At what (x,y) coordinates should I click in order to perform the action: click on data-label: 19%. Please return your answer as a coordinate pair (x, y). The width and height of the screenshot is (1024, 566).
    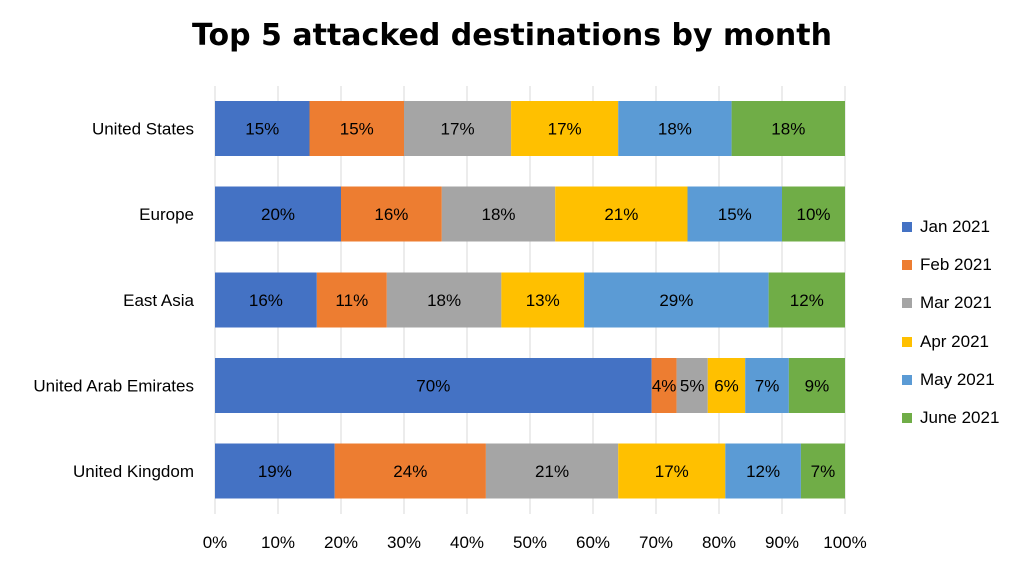
    Looking at the image, I should click on (275, 471).